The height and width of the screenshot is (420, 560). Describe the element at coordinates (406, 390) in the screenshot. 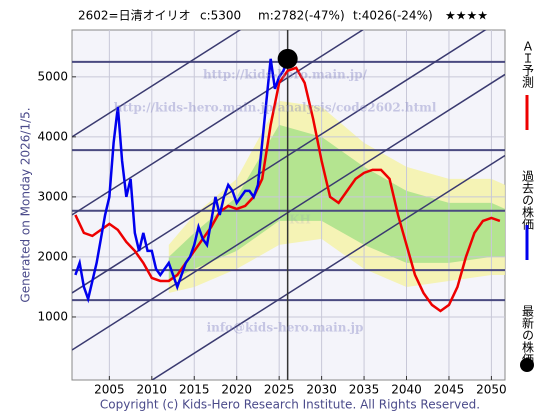

I see `x-tick-label: 2040` at that location.